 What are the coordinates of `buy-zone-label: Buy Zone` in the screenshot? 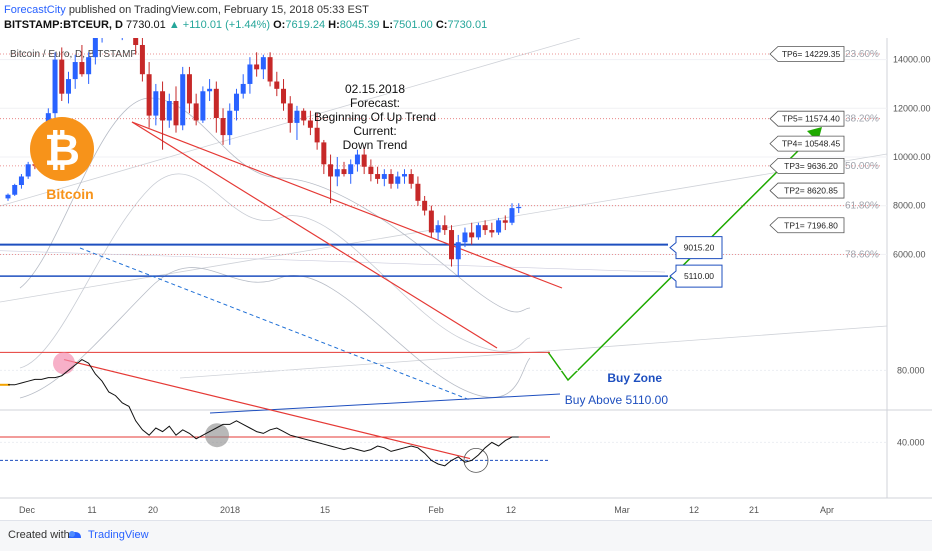 It's located at (634, 378).